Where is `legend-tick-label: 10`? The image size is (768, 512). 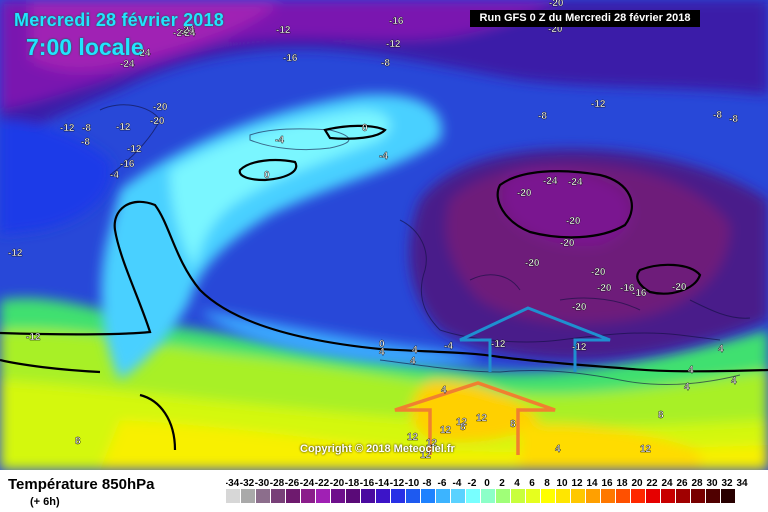 legend-tick-label: 10 is located at coordinates (562, 483).